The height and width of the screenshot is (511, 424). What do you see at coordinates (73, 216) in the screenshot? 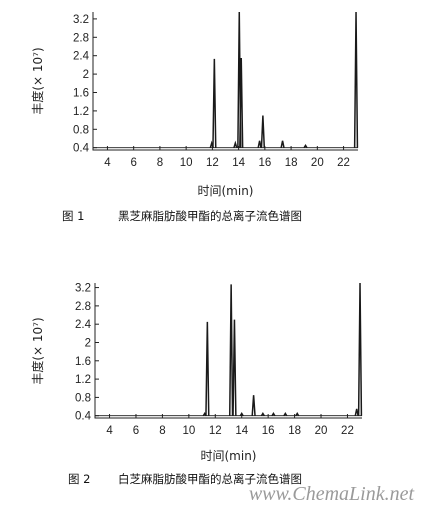
I see `figure-1-number: 图 1` at bounding box center [73, 216].